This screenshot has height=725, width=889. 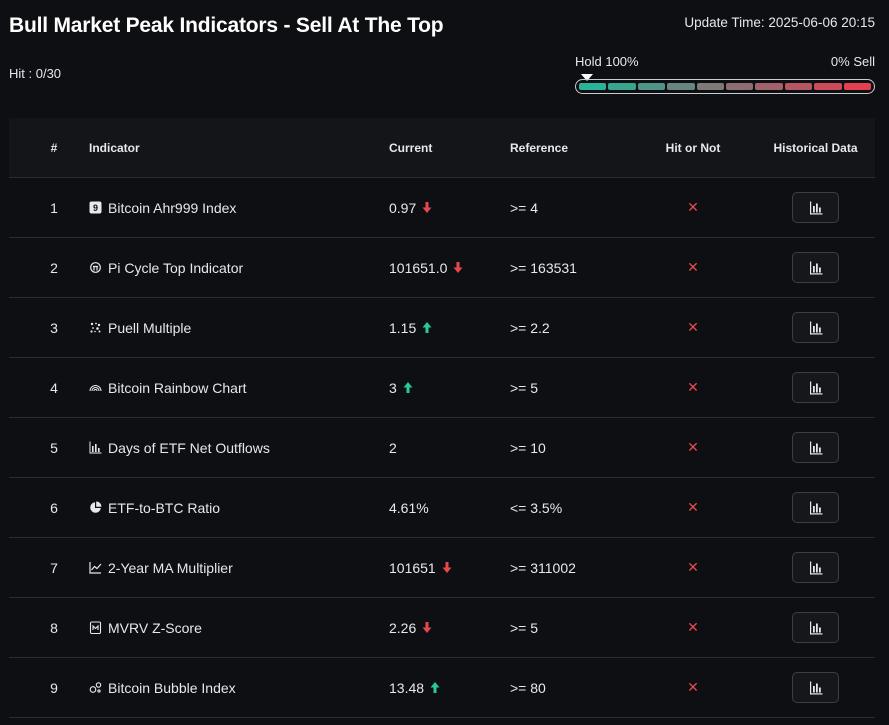 I want to click on indicator-link: Bitcoin Bubble Index, so click(x=239, y=688).